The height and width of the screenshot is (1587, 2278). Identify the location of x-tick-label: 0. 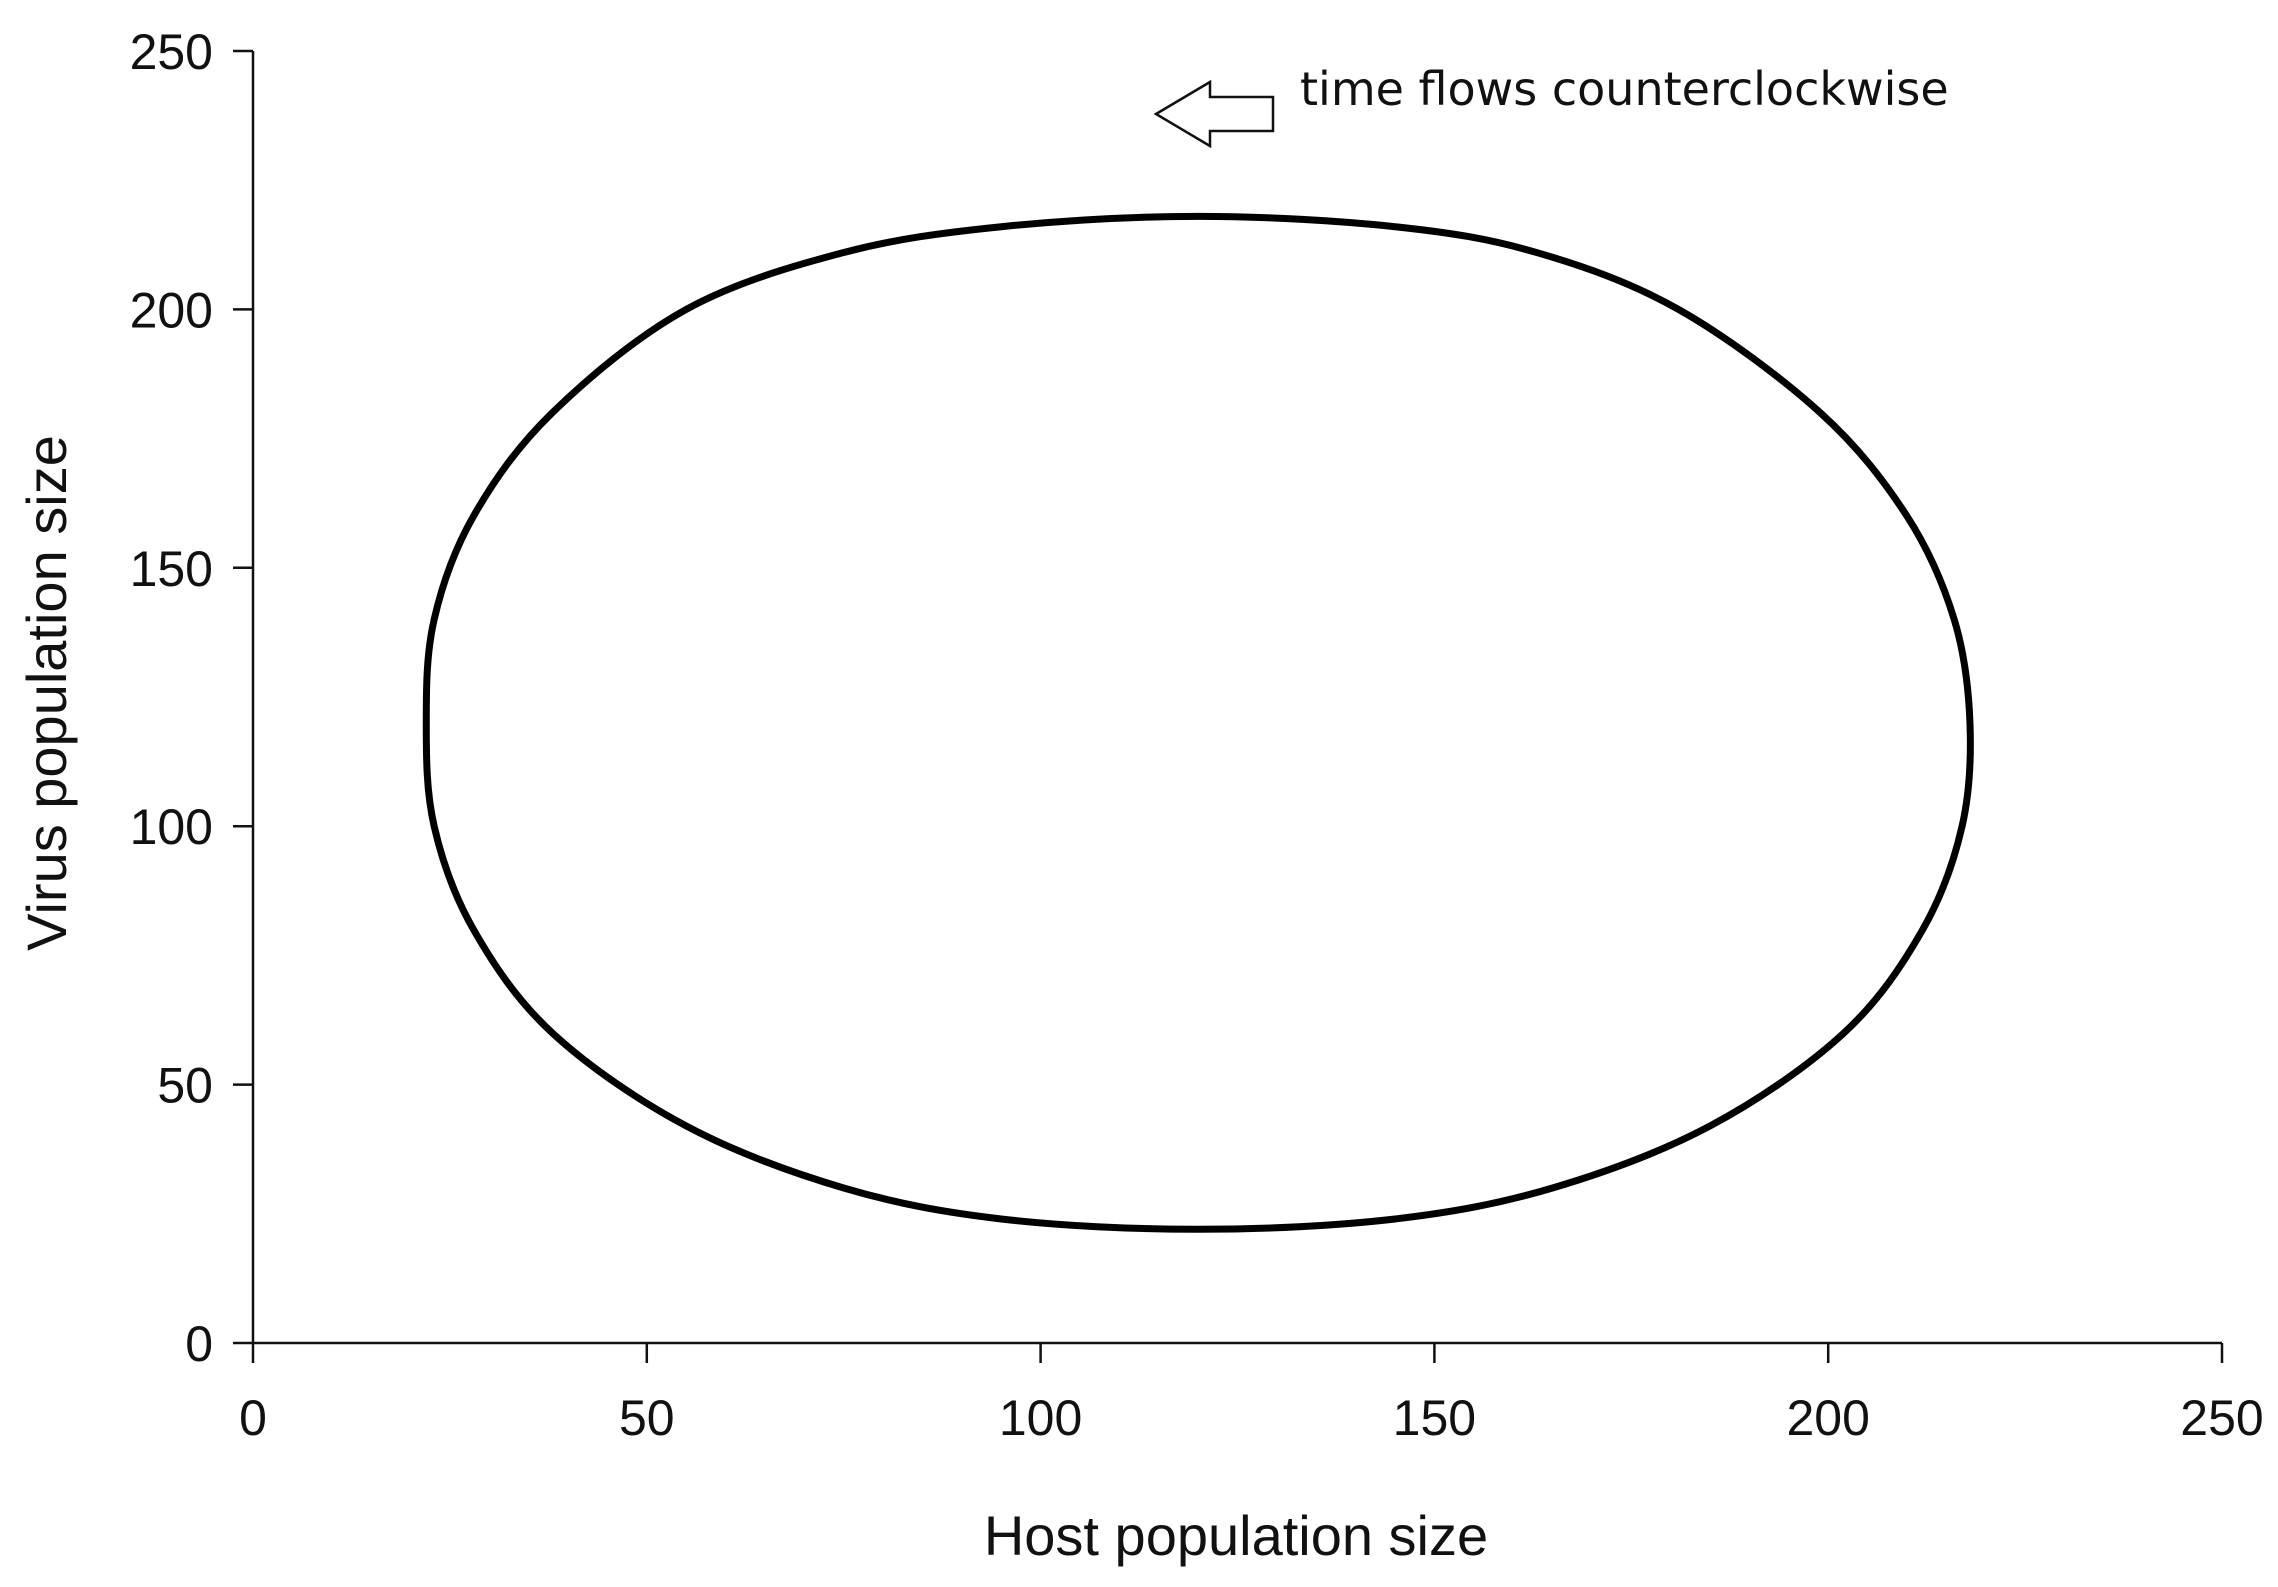
(253, 1418).